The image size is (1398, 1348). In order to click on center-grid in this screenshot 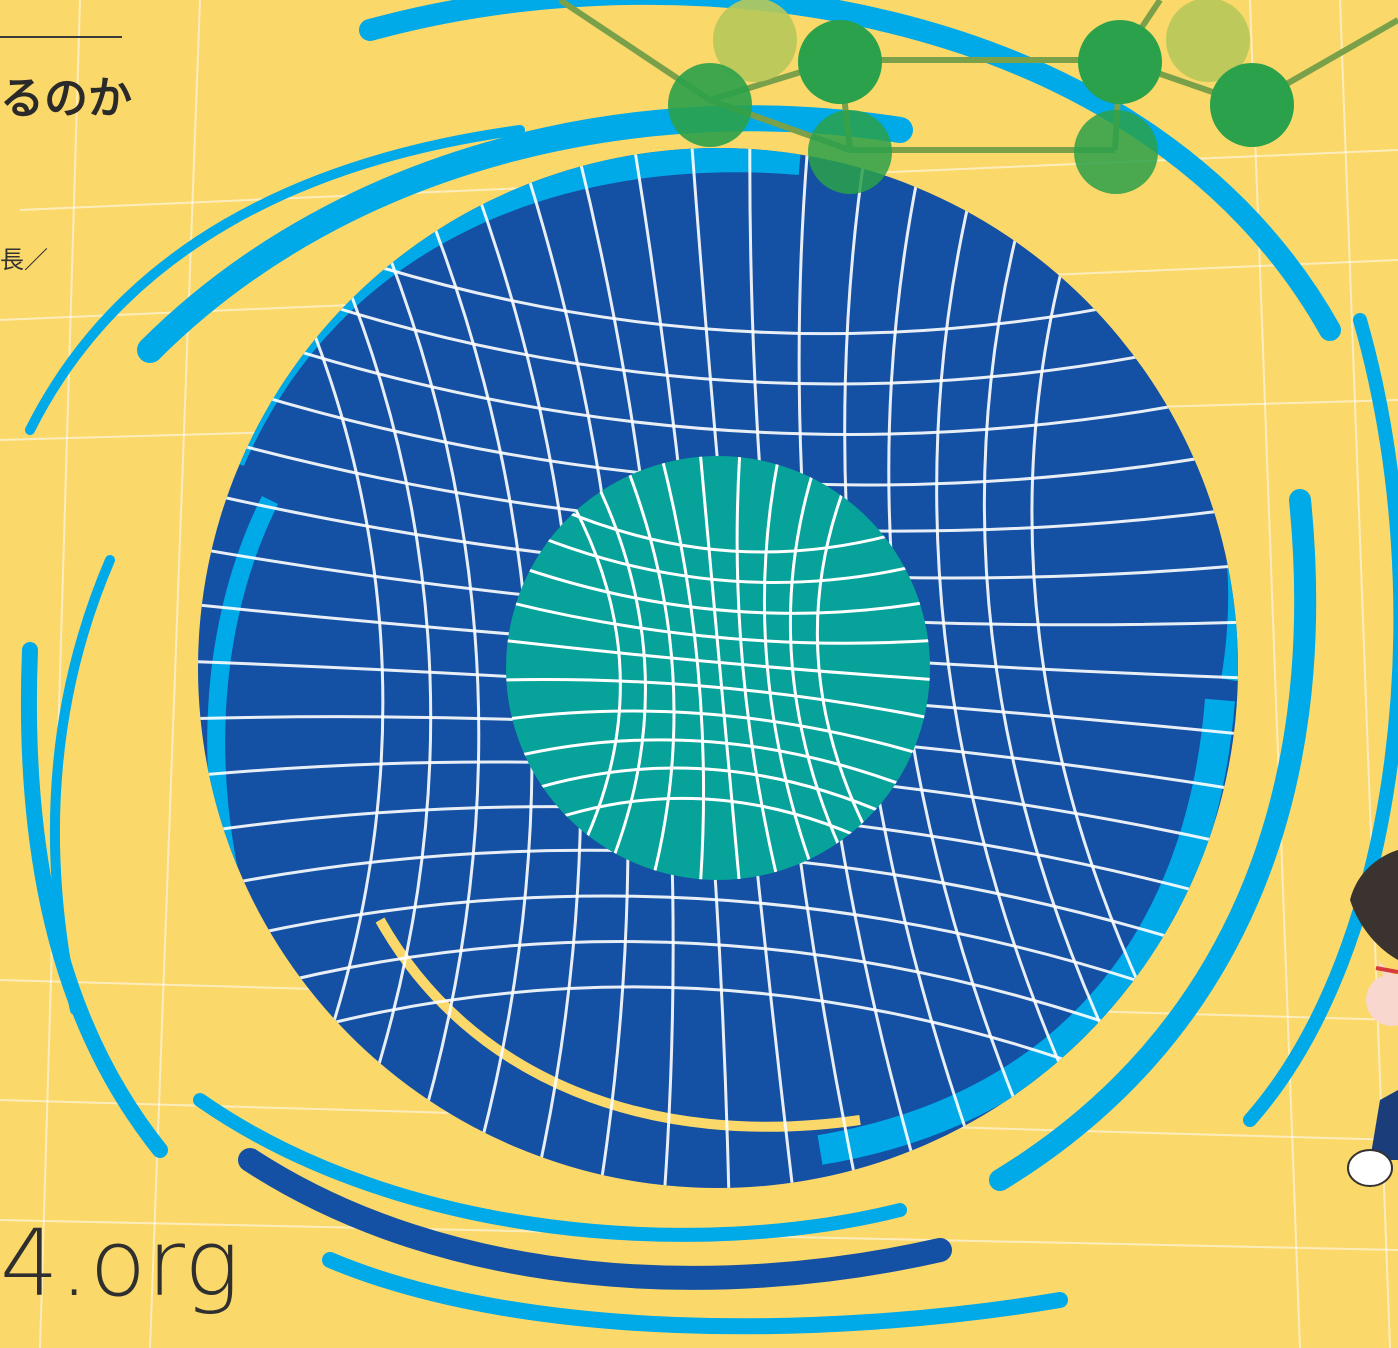, I will do `click(718, 668)`.